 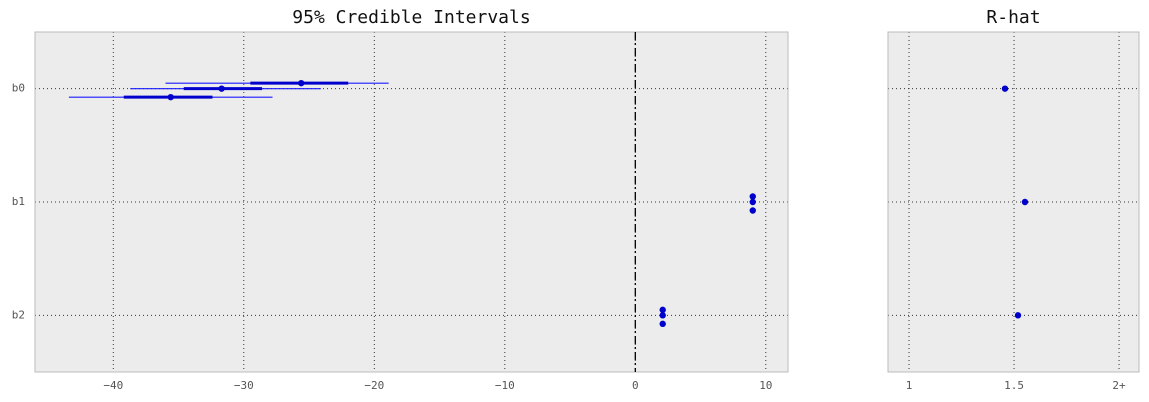 I want to click on x-tick-label: −10, so click(x=505, y=385).